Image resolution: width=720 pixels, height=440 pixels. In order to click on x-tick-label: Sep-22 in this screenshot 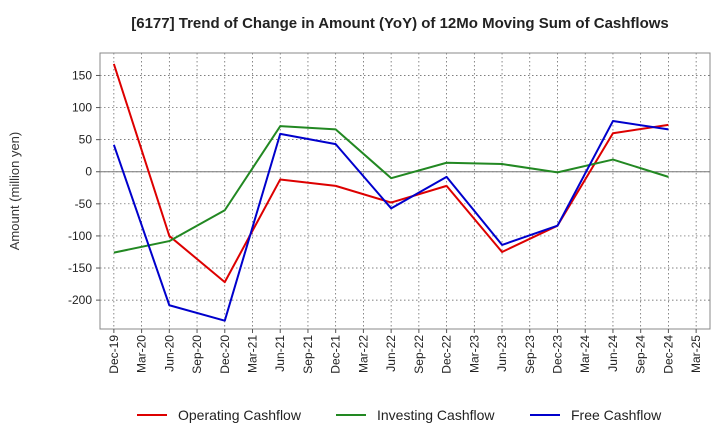, I will do `click(419, 354)`.